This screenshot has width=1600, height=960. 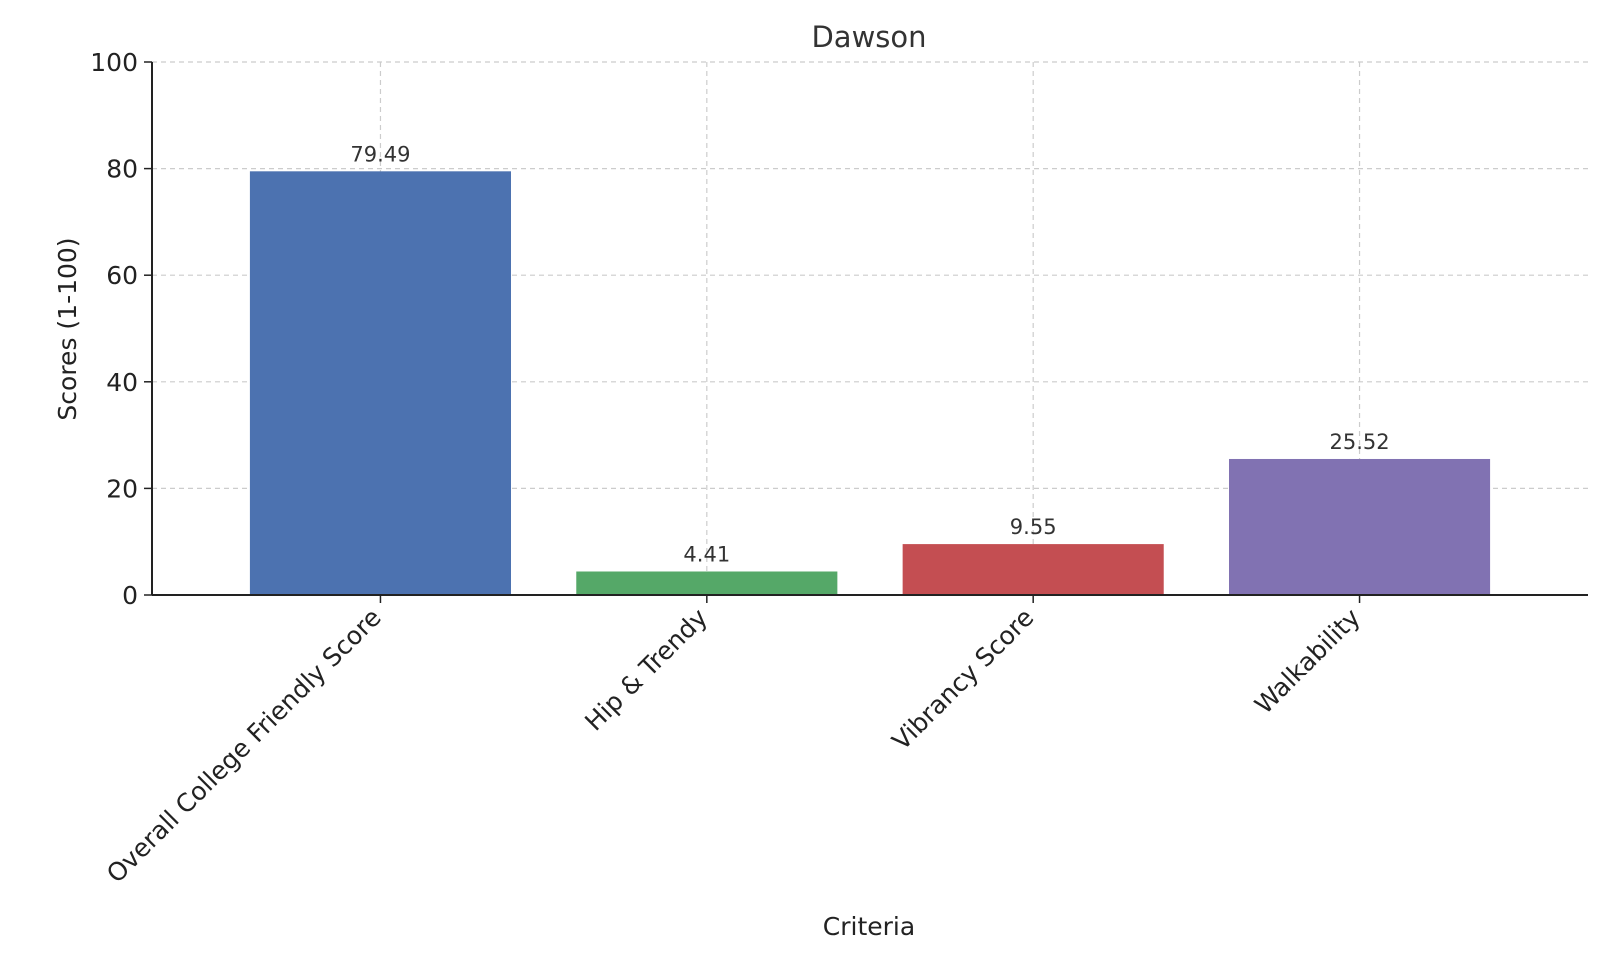 What do you see at coordinates (962, 679) in the screenshot?
I see `x-tick-label: Vibrancy Score` at bounding box center [962, 679].